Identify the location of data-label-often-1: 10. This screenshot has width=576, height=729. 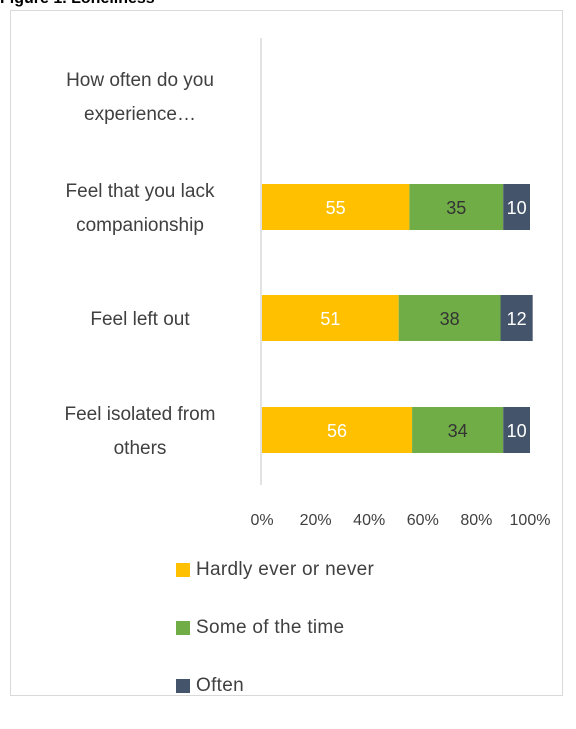
(517, 208).